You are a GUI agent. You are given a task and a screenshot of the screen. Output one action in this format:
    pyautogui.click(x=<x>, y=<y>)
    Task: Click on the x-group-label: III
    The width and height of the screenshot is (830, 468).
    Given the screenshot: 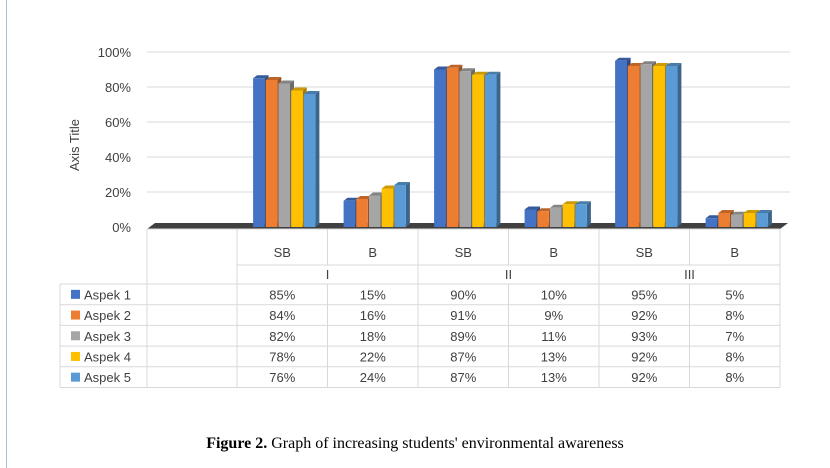 What is the action you would take?
    pyautogui.click(x=689, y=274)
    